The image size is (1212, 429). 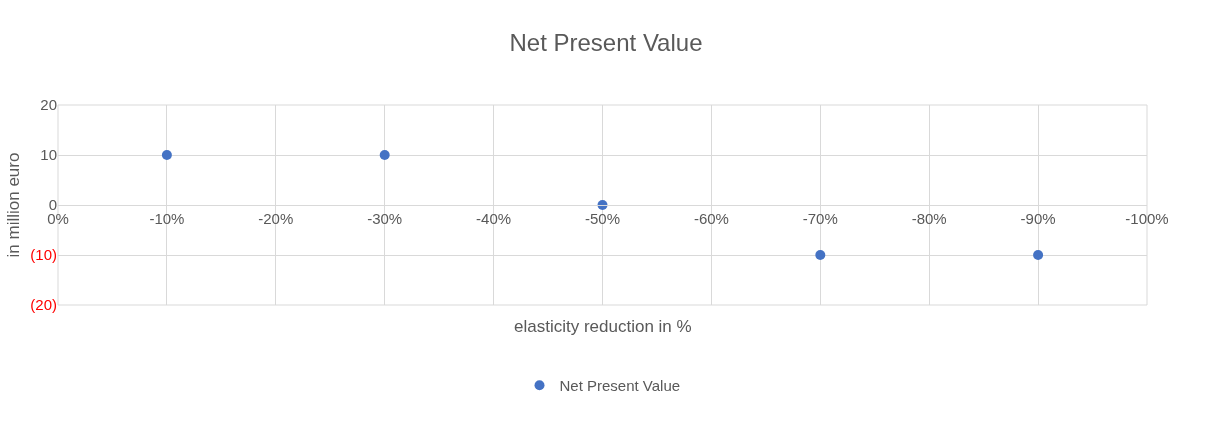 What do you see at coordinates (606, 43) in the screenshot?
I see `chart-title: Net Present Value` at bounding box center [606, 43].